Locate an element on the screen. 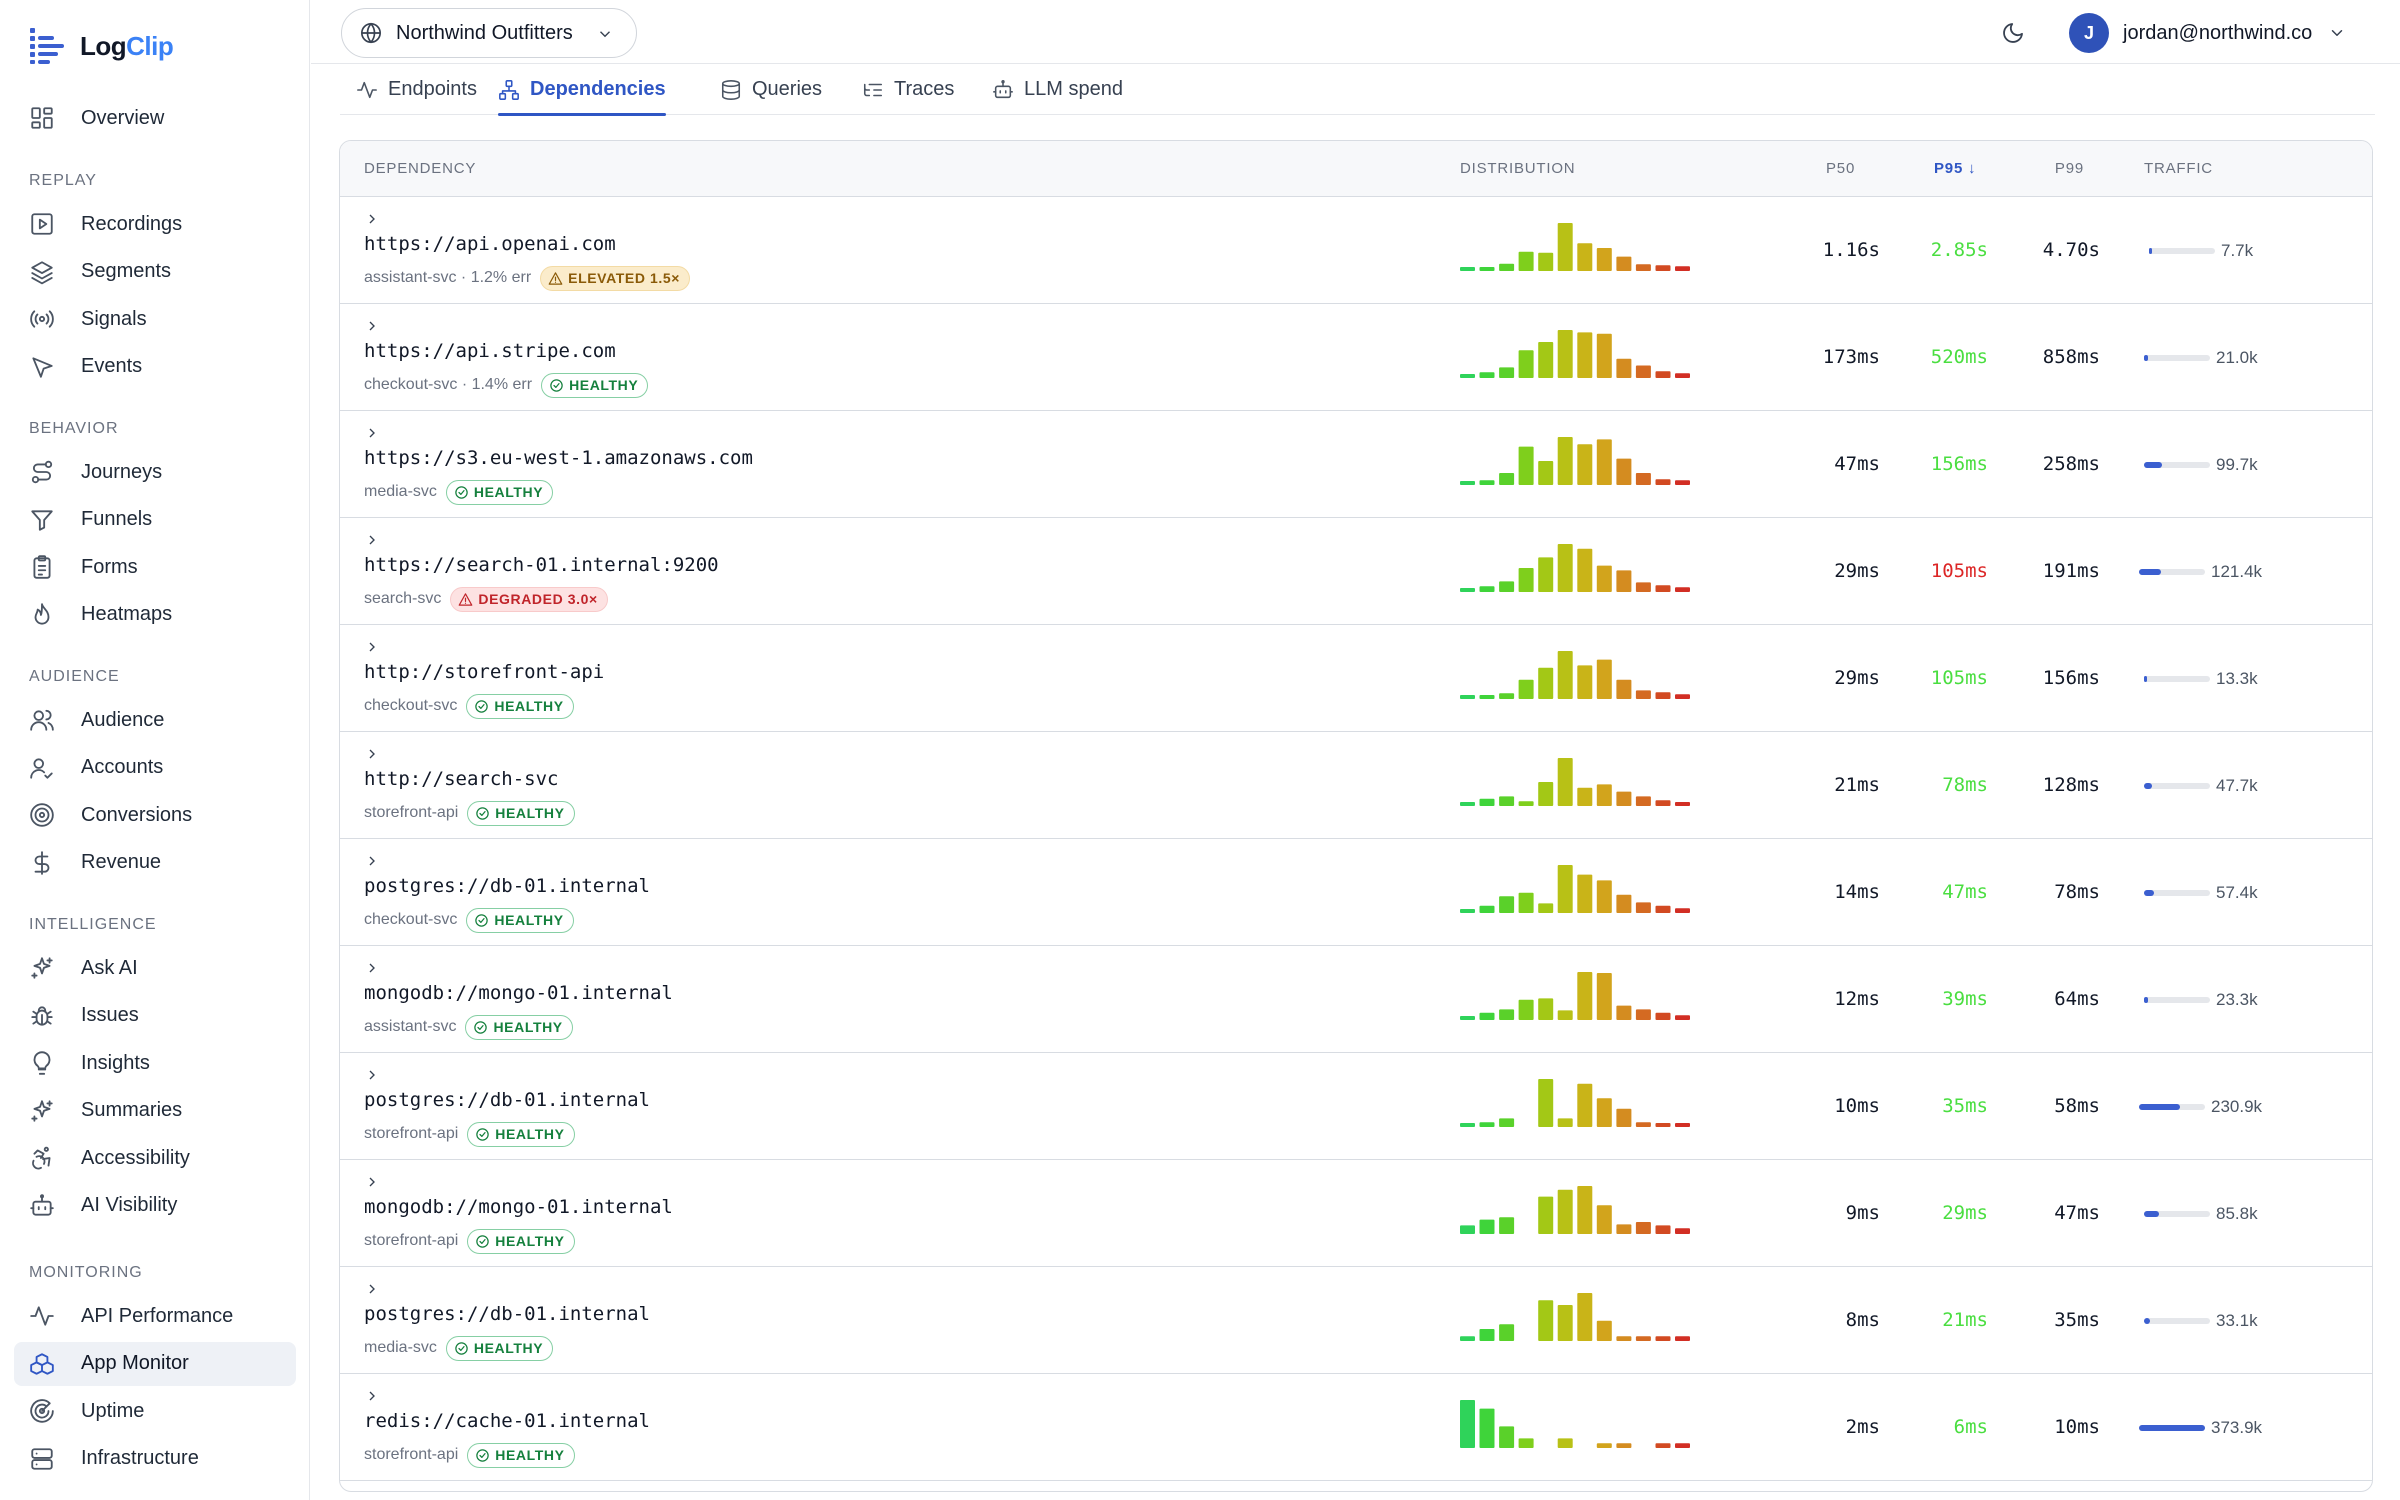 The height and width of the screenshot is (1500, 2400). tab-queries: Queries is located at coordinates (771, 89).